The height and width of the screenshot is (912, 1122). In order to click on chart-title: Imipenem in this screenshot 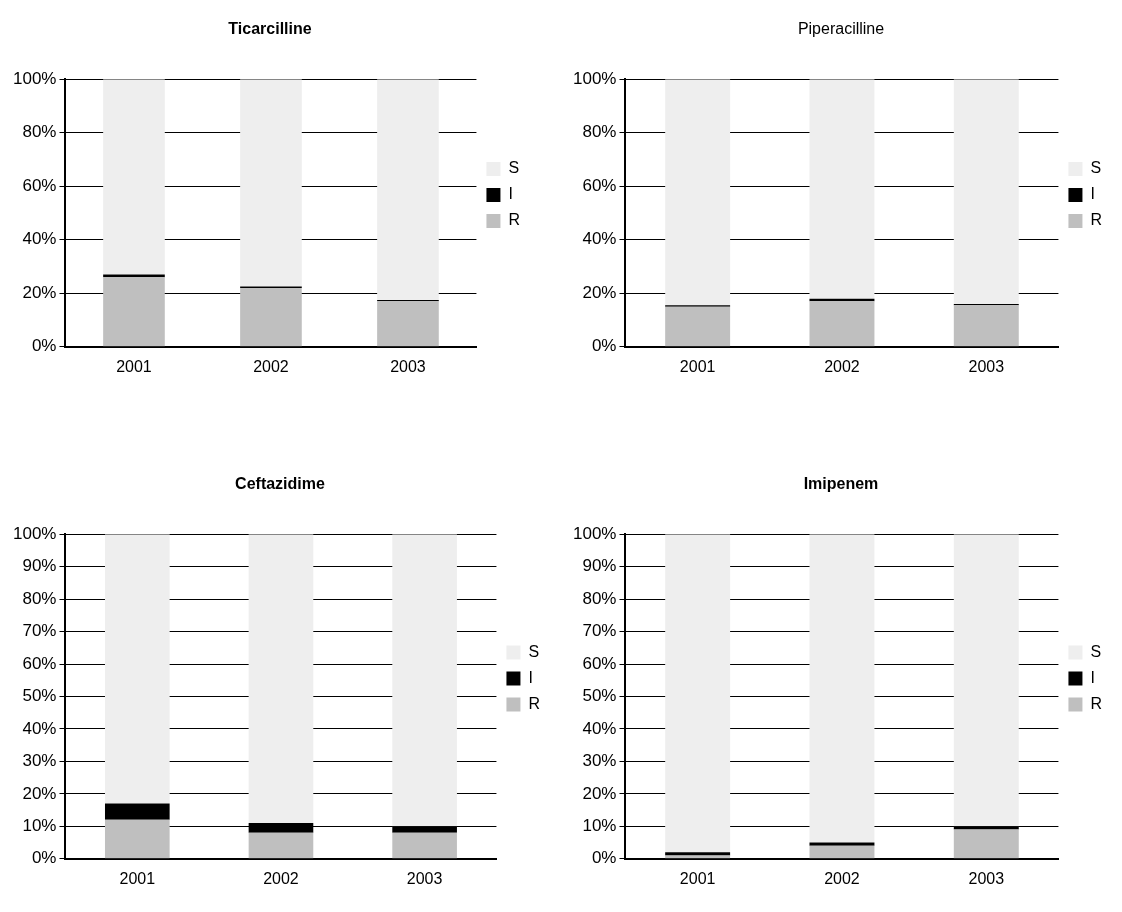, I will do `click(841, 484)`.